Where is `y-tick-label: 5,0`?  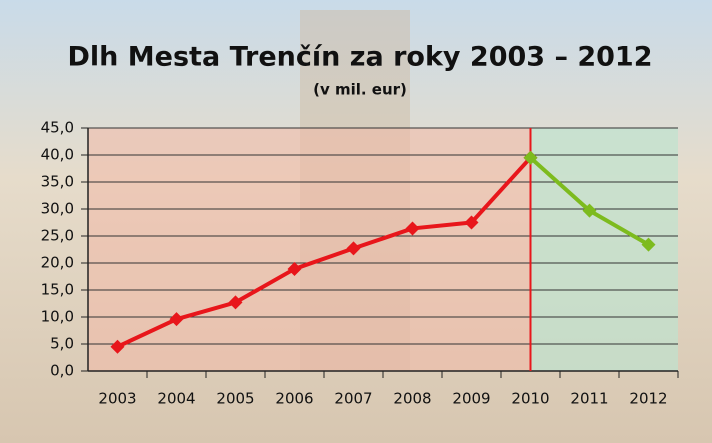 y-tick-label: 5,0 is located at coordinates (62, 344).